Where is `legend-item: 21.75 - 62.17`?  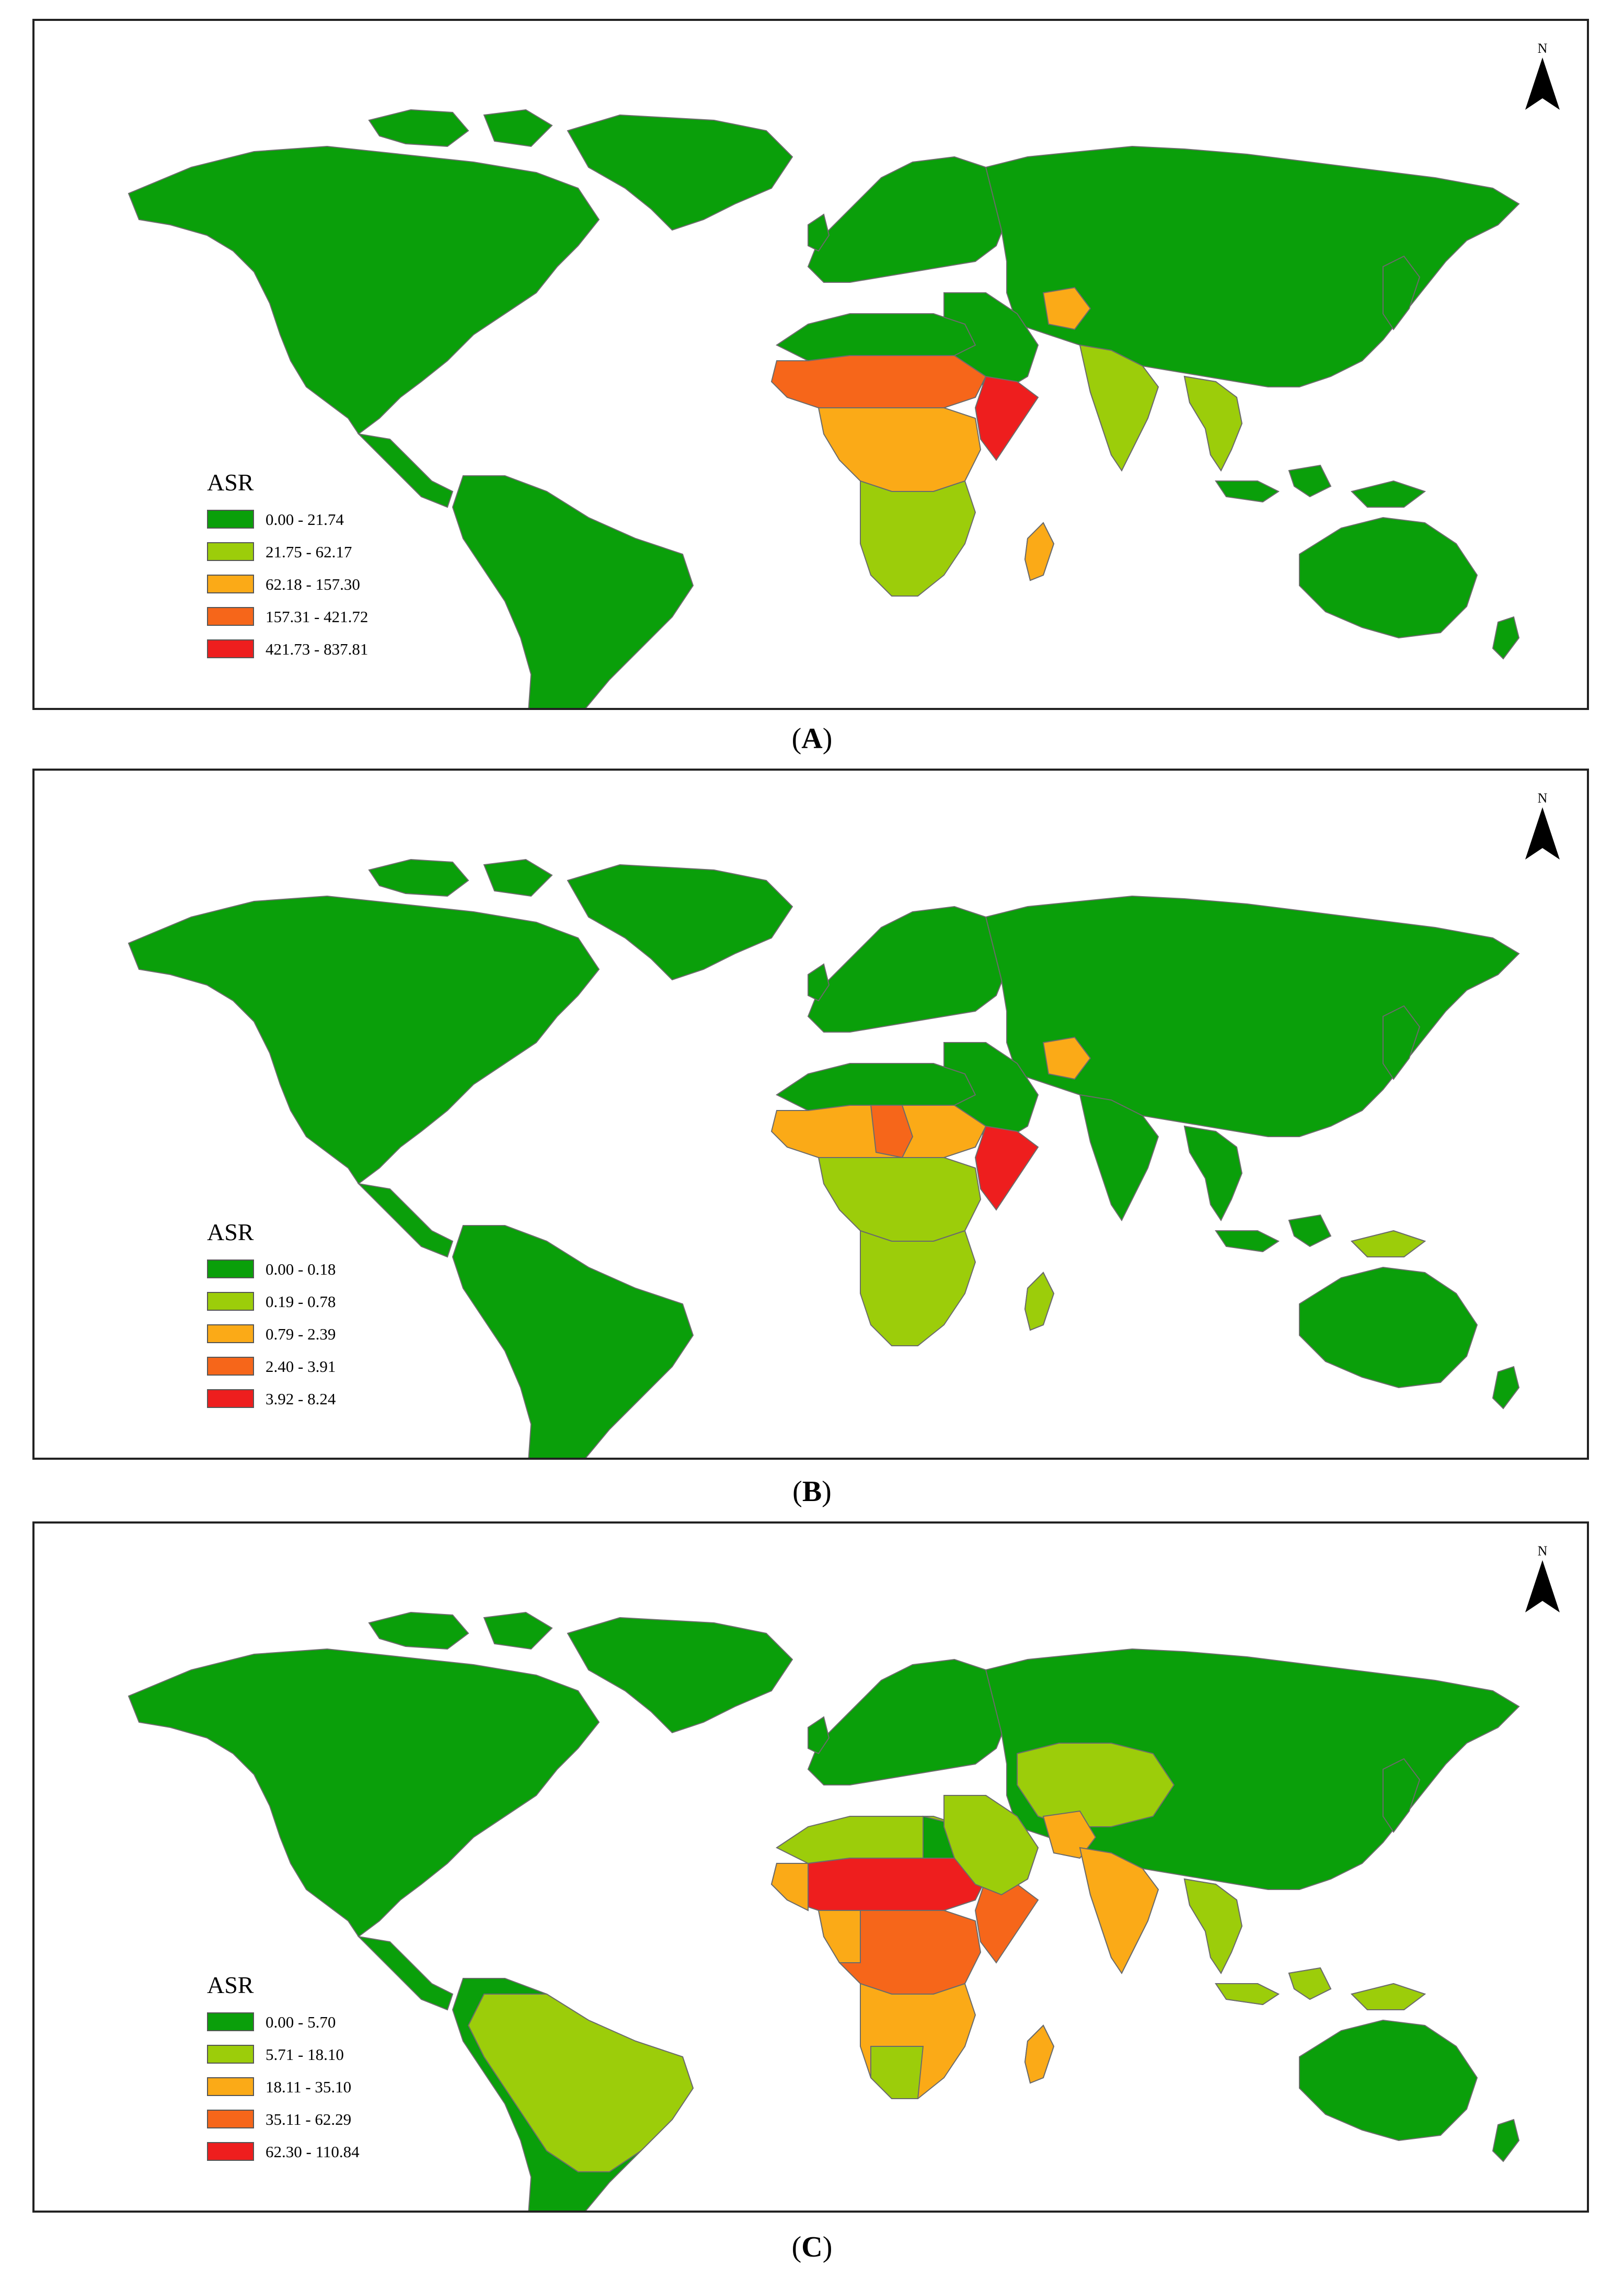
legend-item: 21.75 - 62.17 is located at coordinates (287, 552).